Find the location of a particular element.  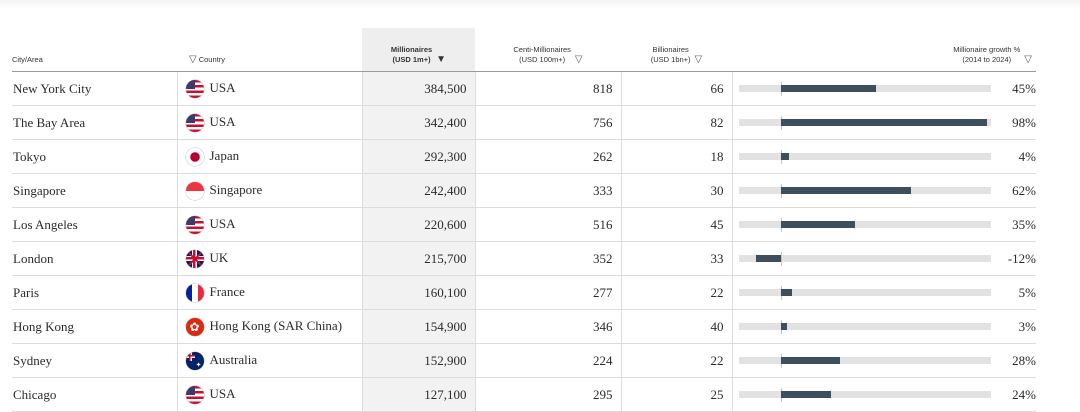

header-city-label: City/Area is located at coordinates (27, 59).